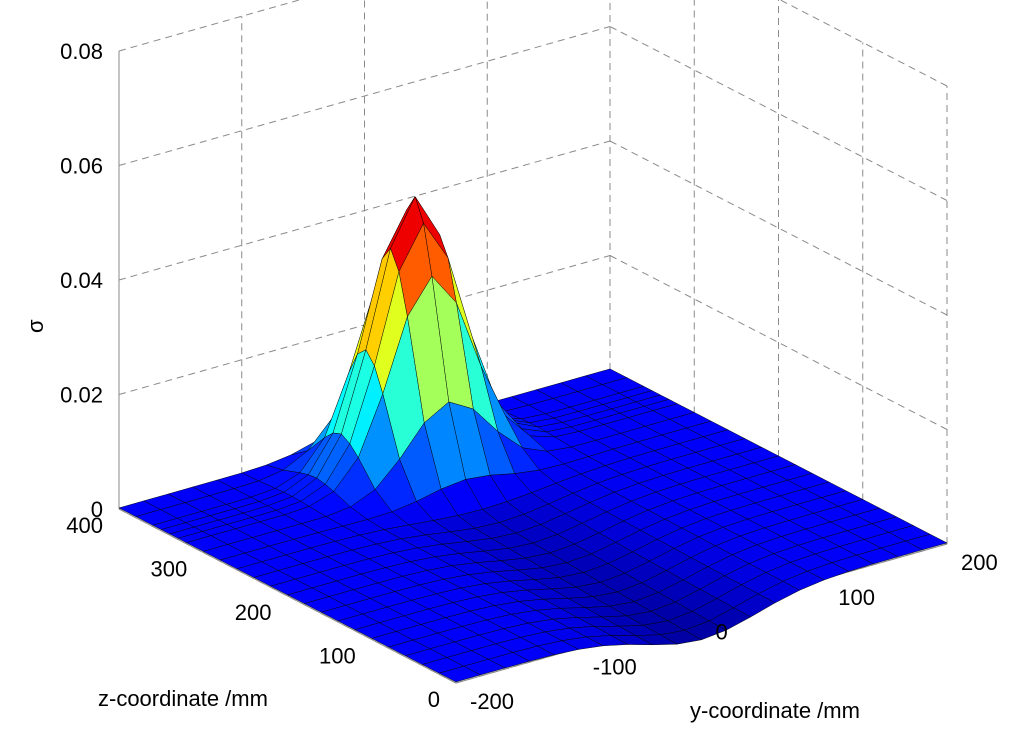 This screenshot has width=1024, height=740. What do you see at coordinates (81, 166) in the screenshot?
I see `sigma-tick-label: 0.06` at bounding box center [81, 166].